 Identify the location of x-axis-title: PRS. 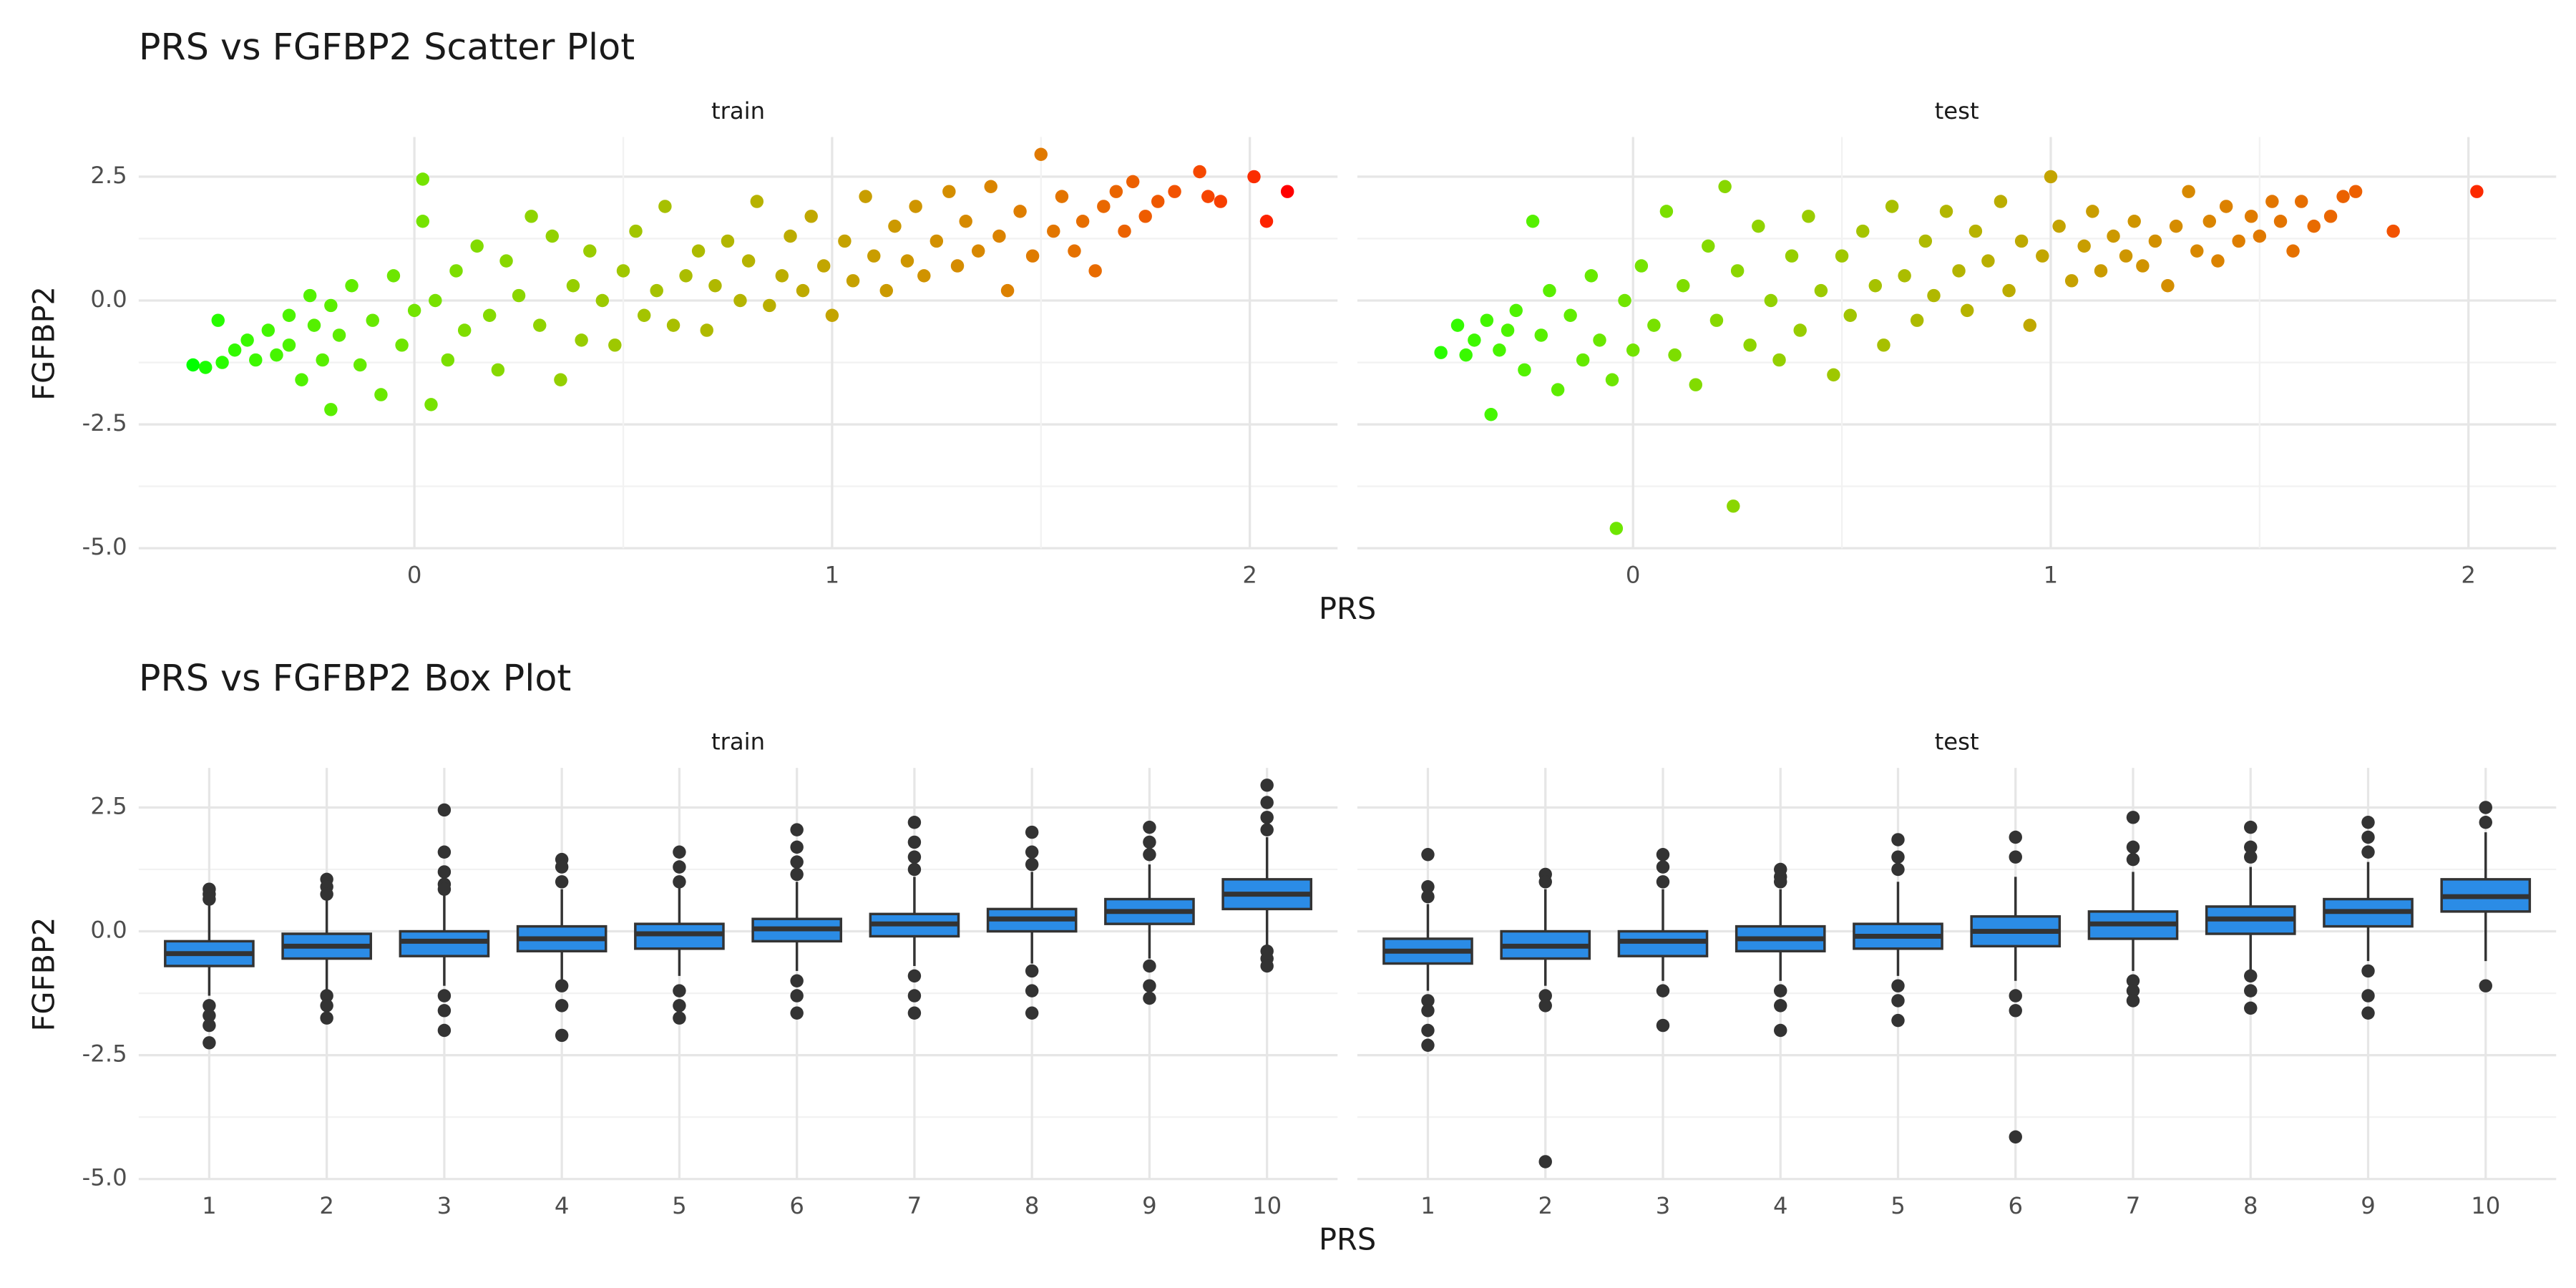
(1347, 608).